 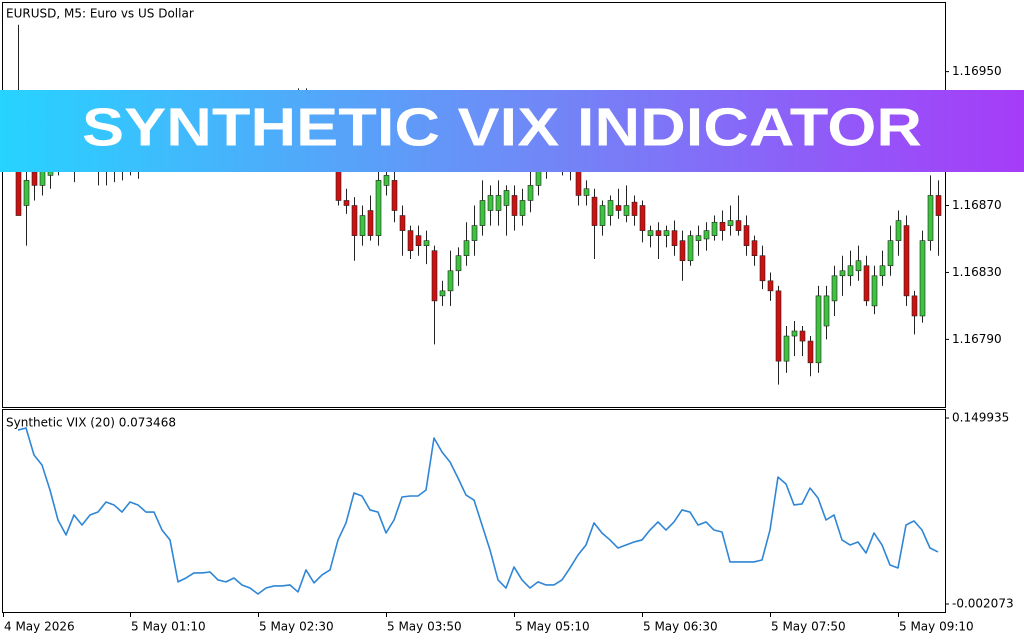 What do you see at coordinates (977, 272) in the screenshot?
I see `y-tick-label: 1.16830` at bounding box center [977, 272].